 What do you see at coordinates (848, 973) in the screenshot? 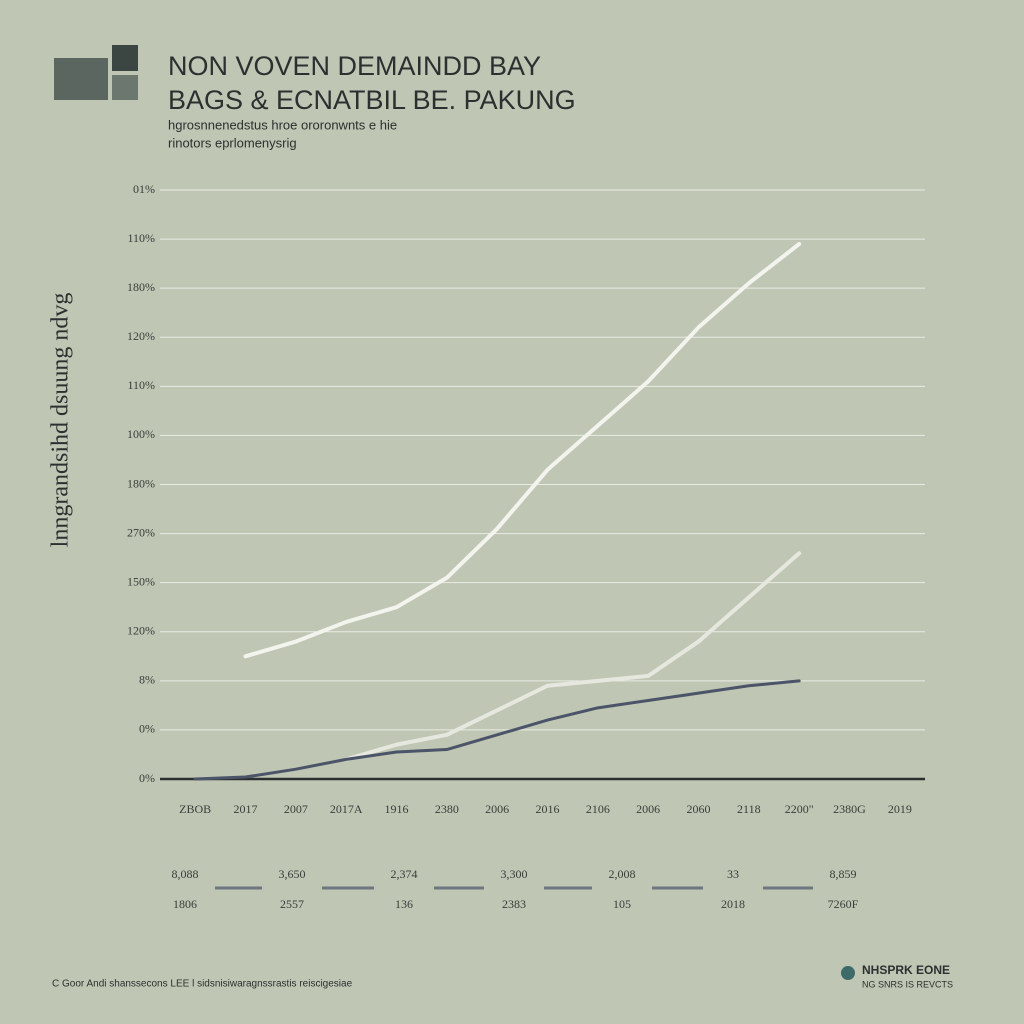
I see `brand-icon` at bounding box center [848, 973].